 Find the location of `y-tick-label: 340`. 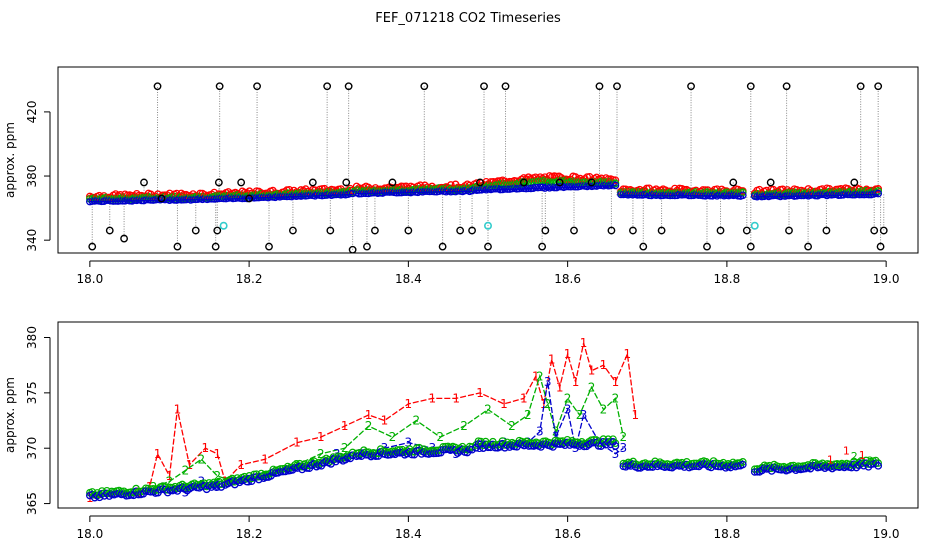

y-tick-label: 340 is located at coordinates (32, 240).